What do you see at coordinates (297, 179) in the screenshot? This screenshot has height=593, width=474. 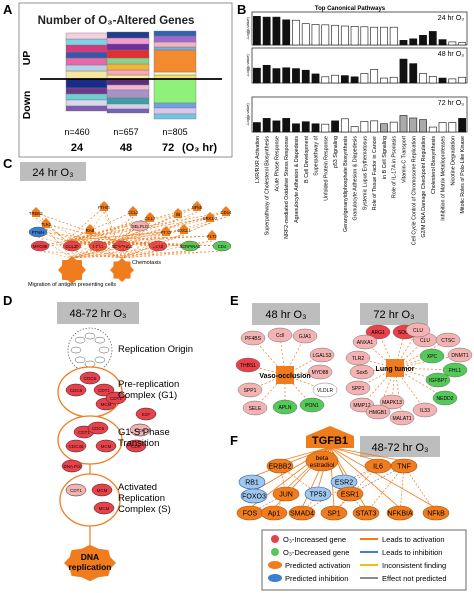 I see `pathway-label: Agranulocyte Adhesion & Diapedesis` at bounding box center [297, 179].